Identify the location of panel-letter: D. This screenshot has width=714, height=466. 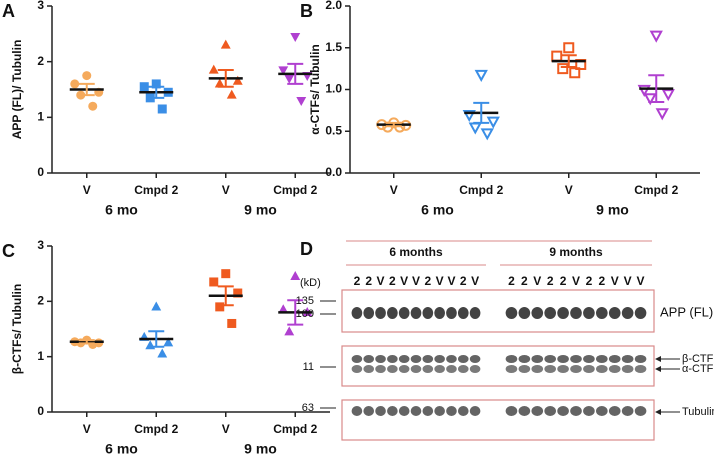
(306, 249).